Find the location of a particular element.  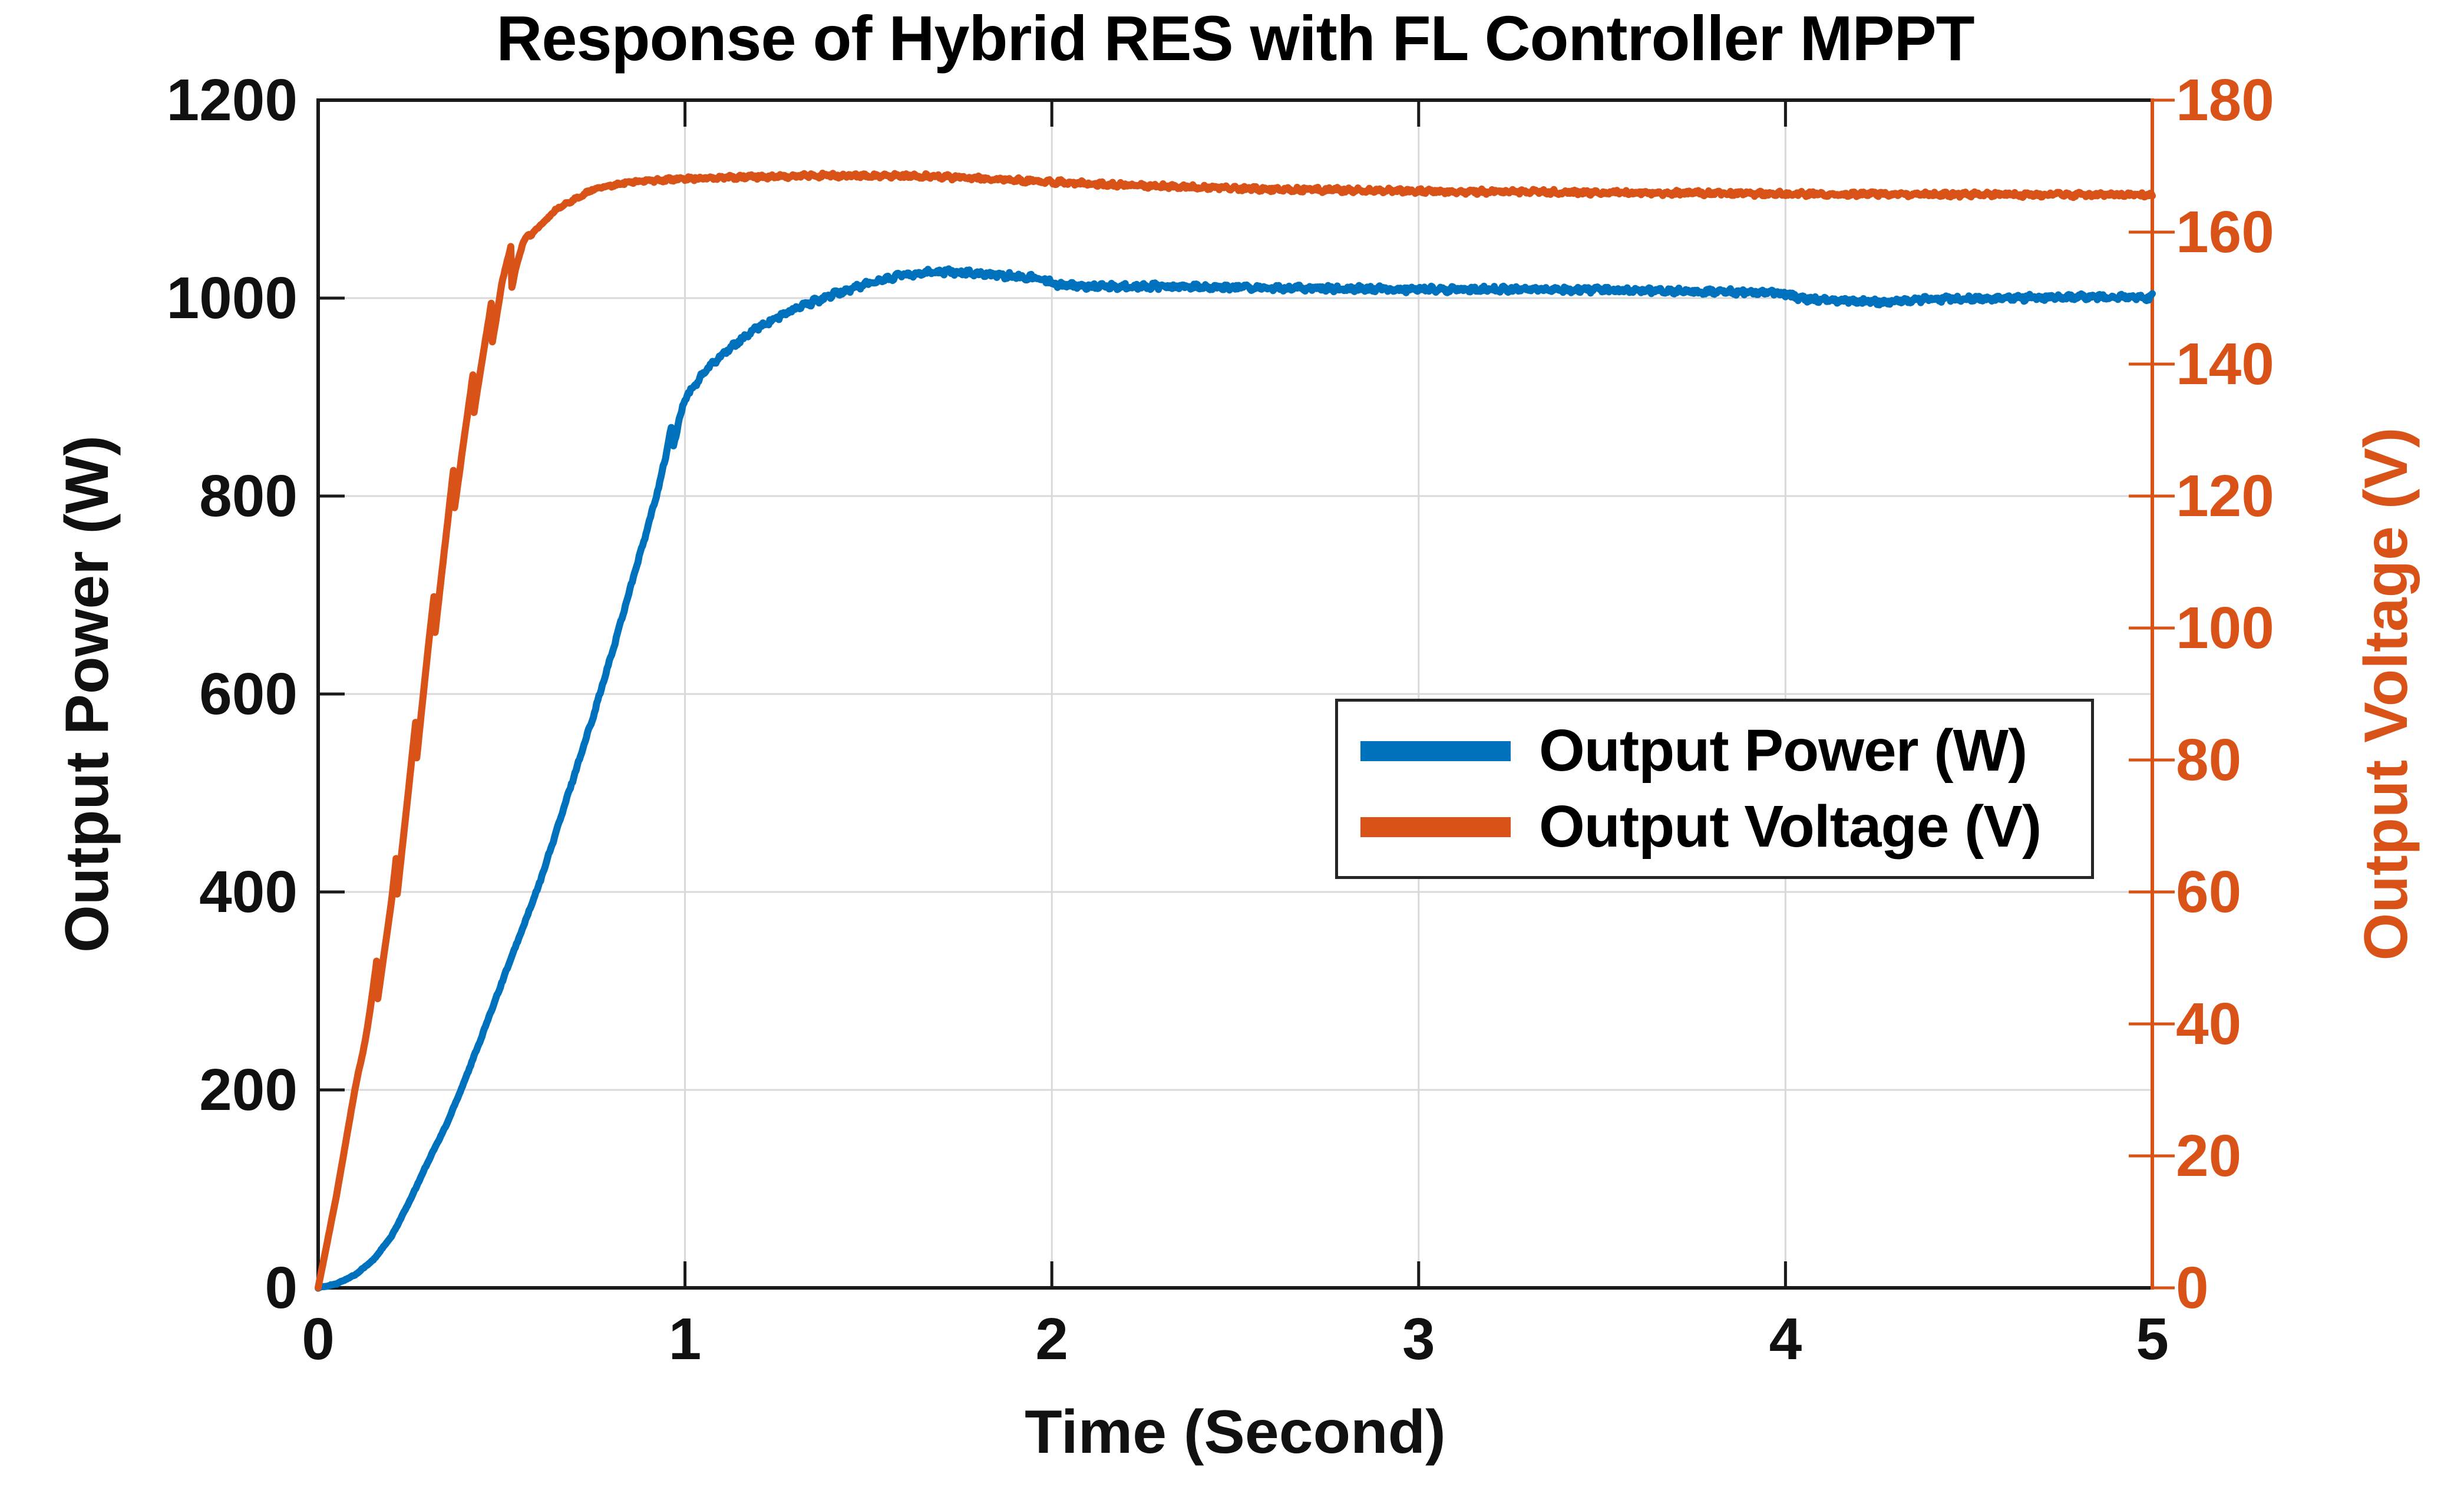

legend-item-voltage: Output Voltage (V) is located at coordinates (1717, 827).